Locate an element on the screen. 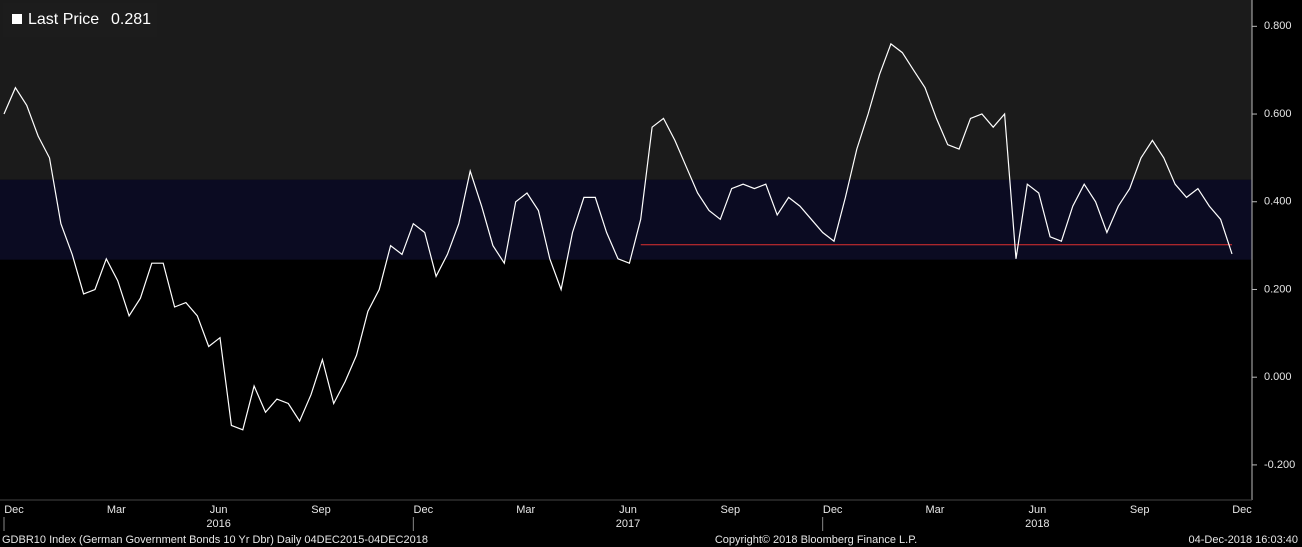 The height and width of the screenshot is (547, 1302). x-year-label: 2018 is located at coordinates (1037, 524).